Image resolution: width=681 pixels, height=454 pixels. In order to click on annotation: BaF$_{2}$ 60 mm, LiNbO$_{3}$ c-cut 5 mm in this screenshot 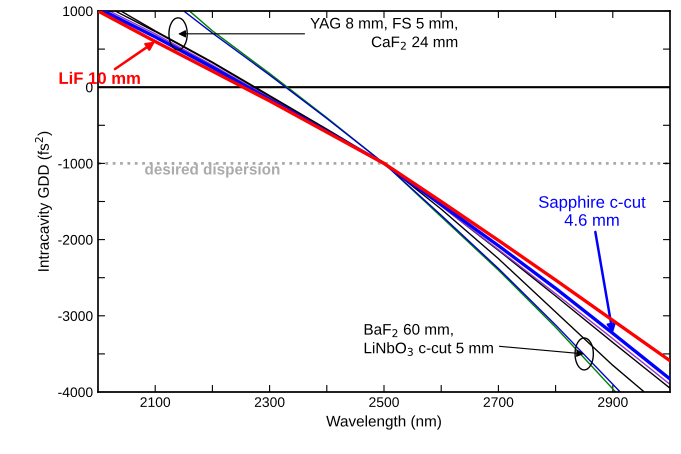, I will do `click(428, 340)`.